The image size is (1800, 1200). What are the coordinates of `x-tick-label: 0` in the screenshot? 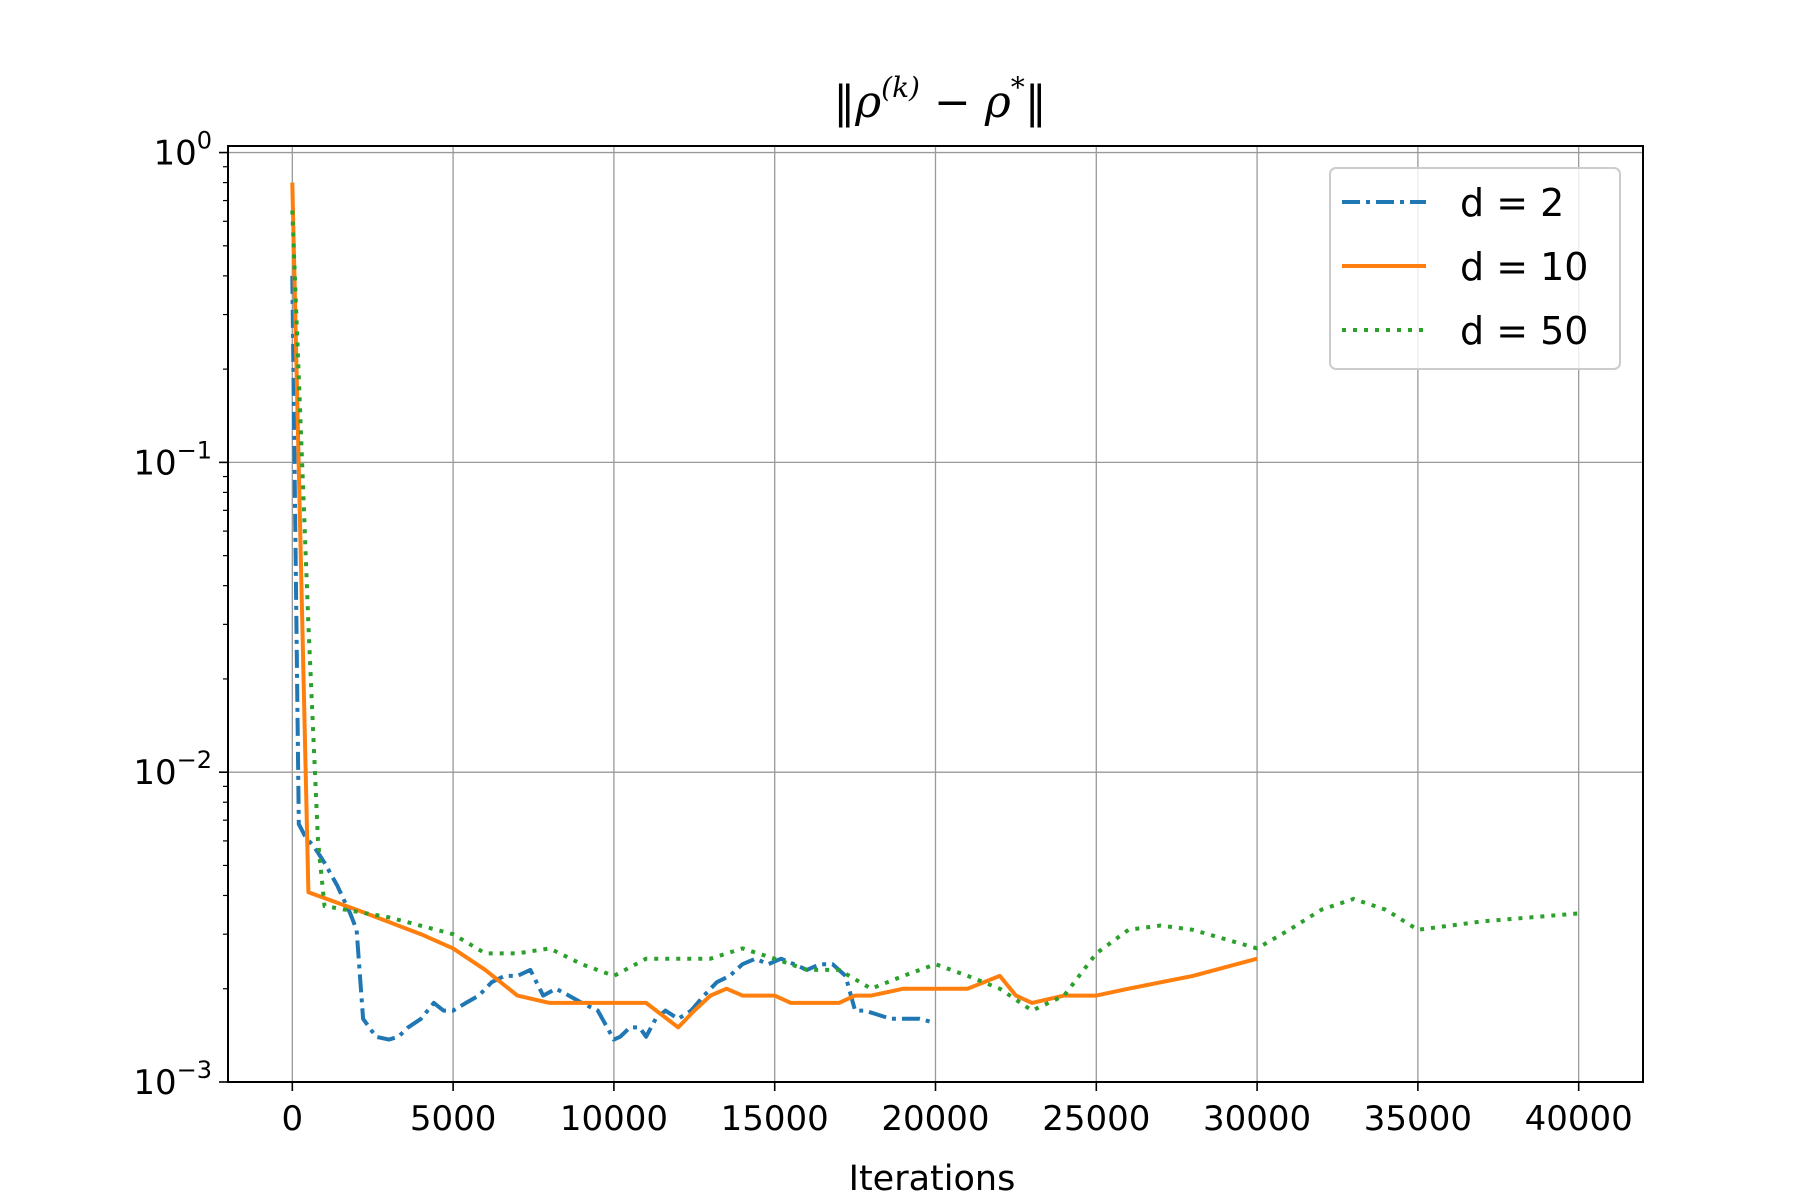 It's located at (292, 1119).